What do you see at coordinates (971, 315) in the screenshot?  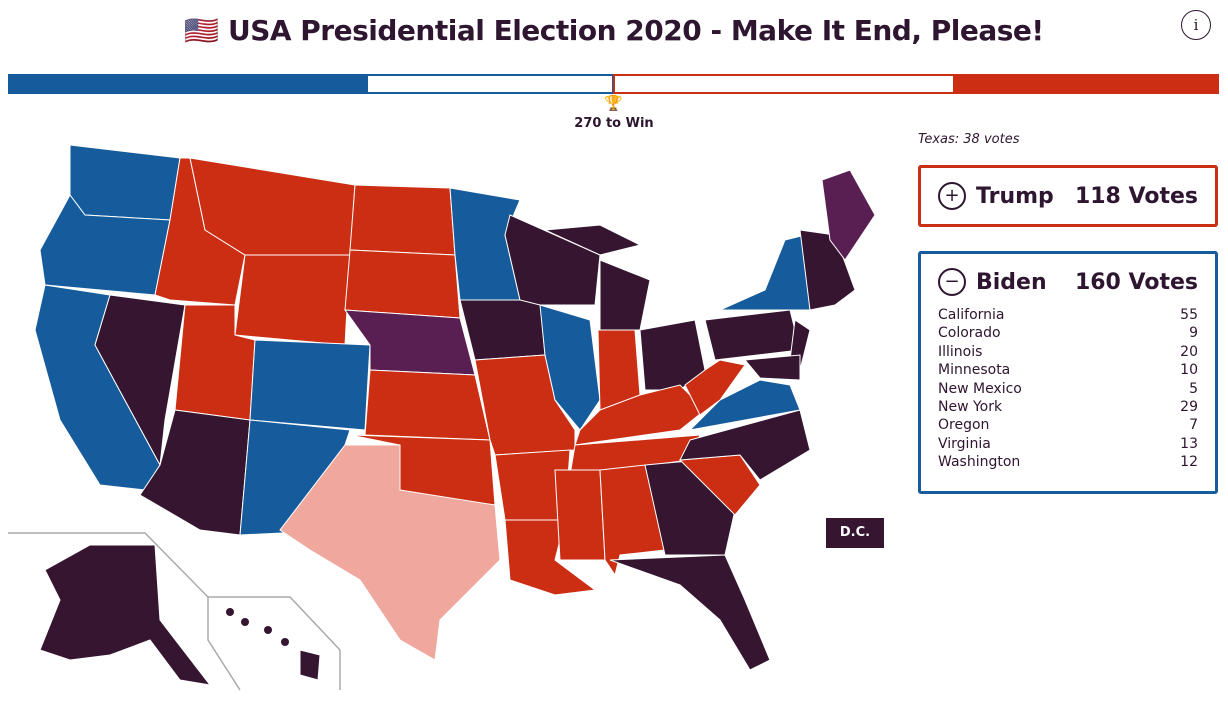 I see `state-name: California` at bounding box center [971, 315].